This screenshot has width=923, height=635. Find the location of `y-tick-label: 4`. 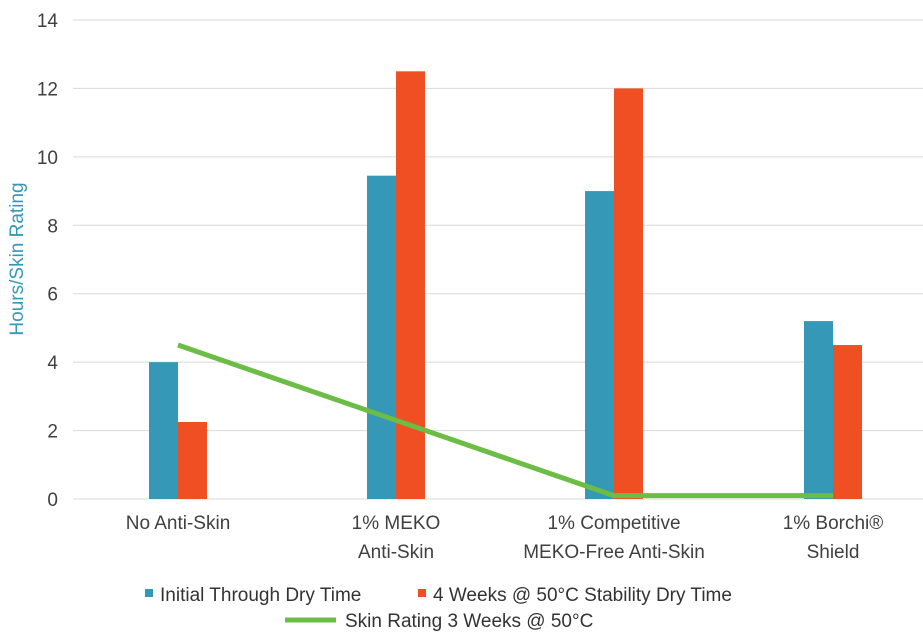

y-tick-label: 4 is located at coordinates (52, 363).